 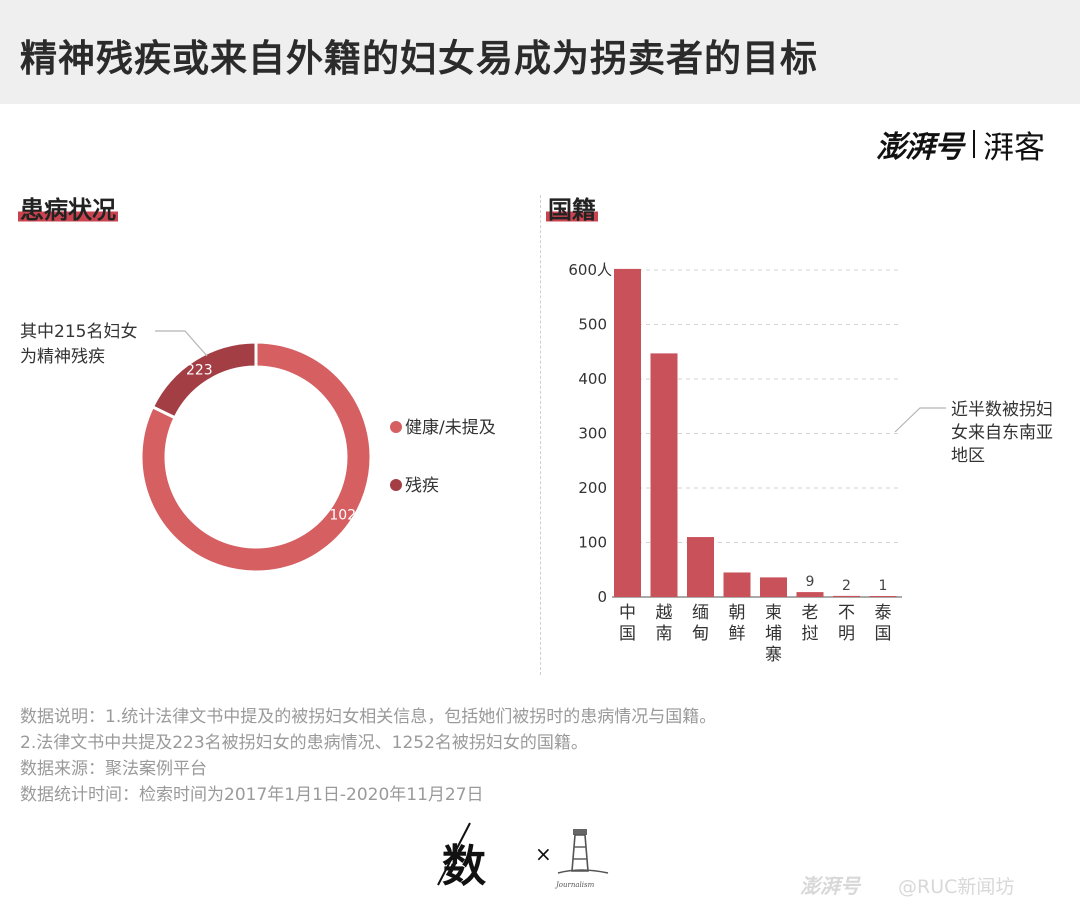 What do you see at coordinates (1014, 147) in the screenshot?
I see `brand-sub: 湃客` at bounding box center [1014, 147].